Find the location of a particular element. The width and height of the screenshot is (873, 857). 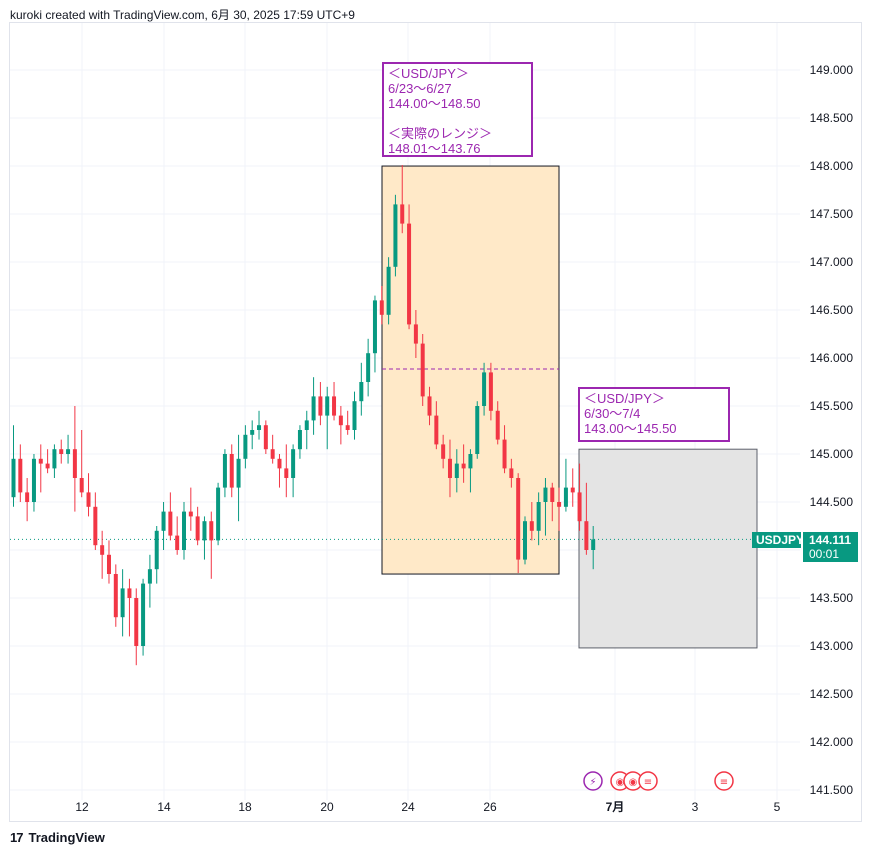

x-tick-label: 24 is located at coordinates (408, 807).